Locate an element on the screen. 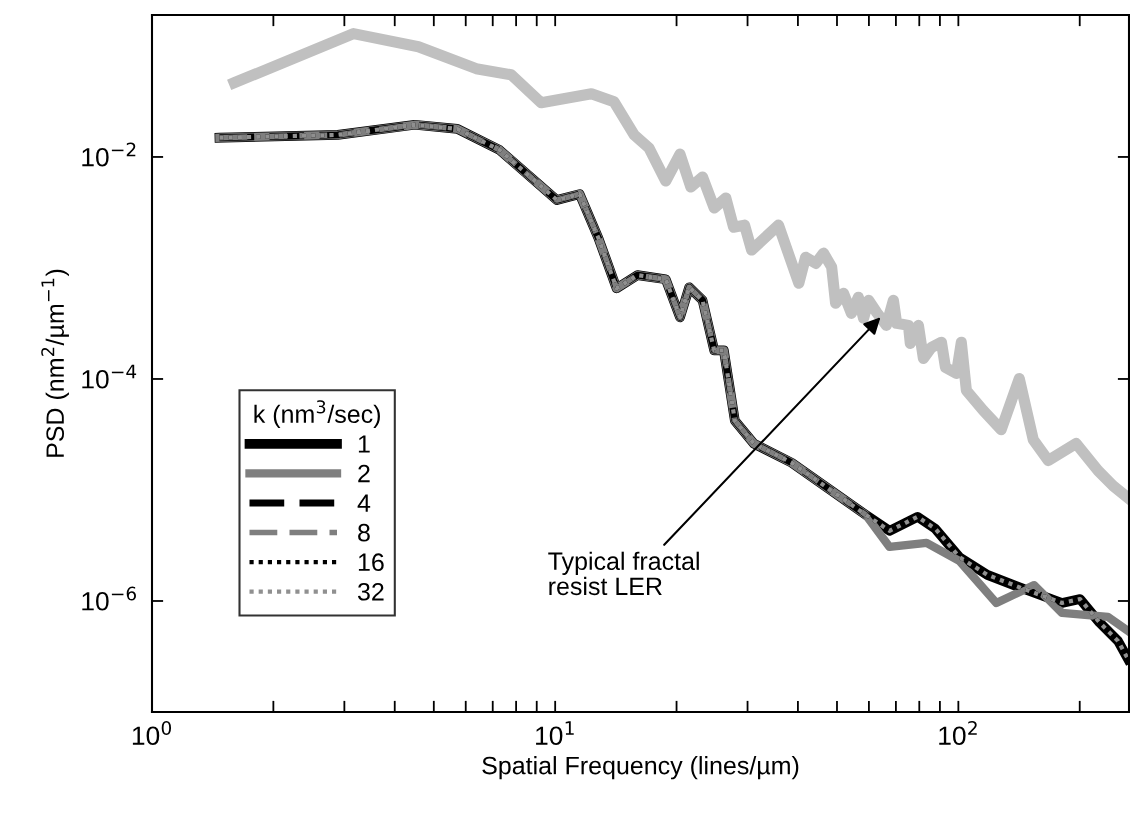  x-tick-label: 10$^{1}$ is located at coordinates (555, 733).